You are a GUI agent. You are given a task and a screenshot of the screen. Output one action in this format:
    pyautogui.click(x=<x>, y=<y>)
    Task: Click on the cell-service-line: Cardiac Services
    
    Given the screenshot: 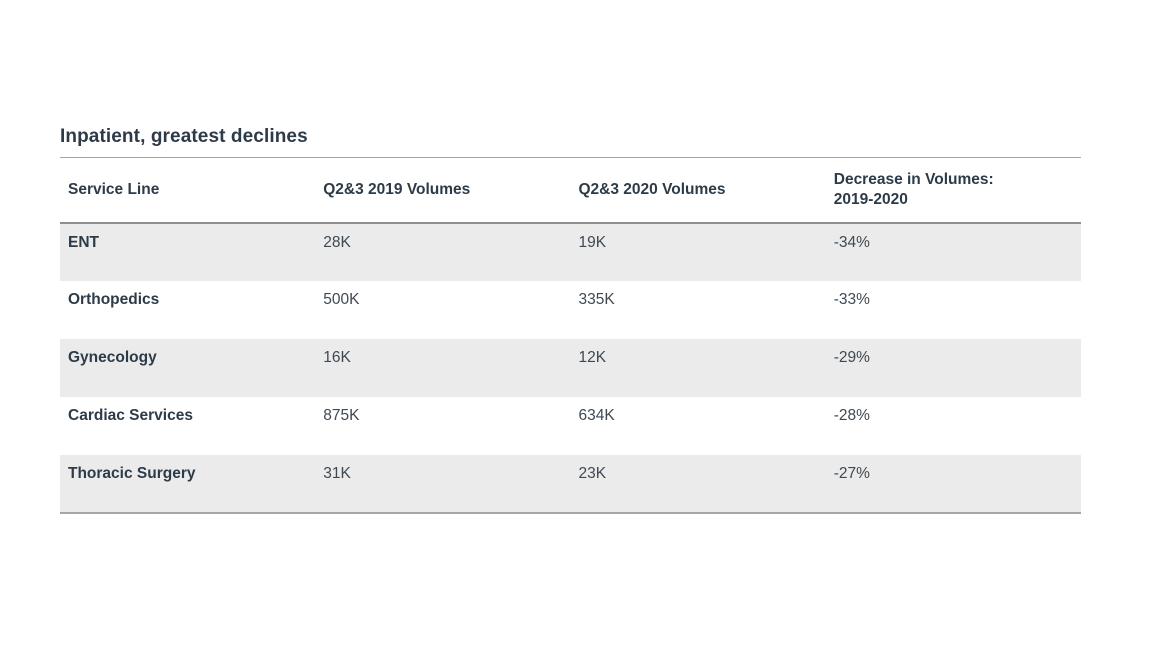 What is the action you would take?
    pyautogui.click(x=130, y=415)
    